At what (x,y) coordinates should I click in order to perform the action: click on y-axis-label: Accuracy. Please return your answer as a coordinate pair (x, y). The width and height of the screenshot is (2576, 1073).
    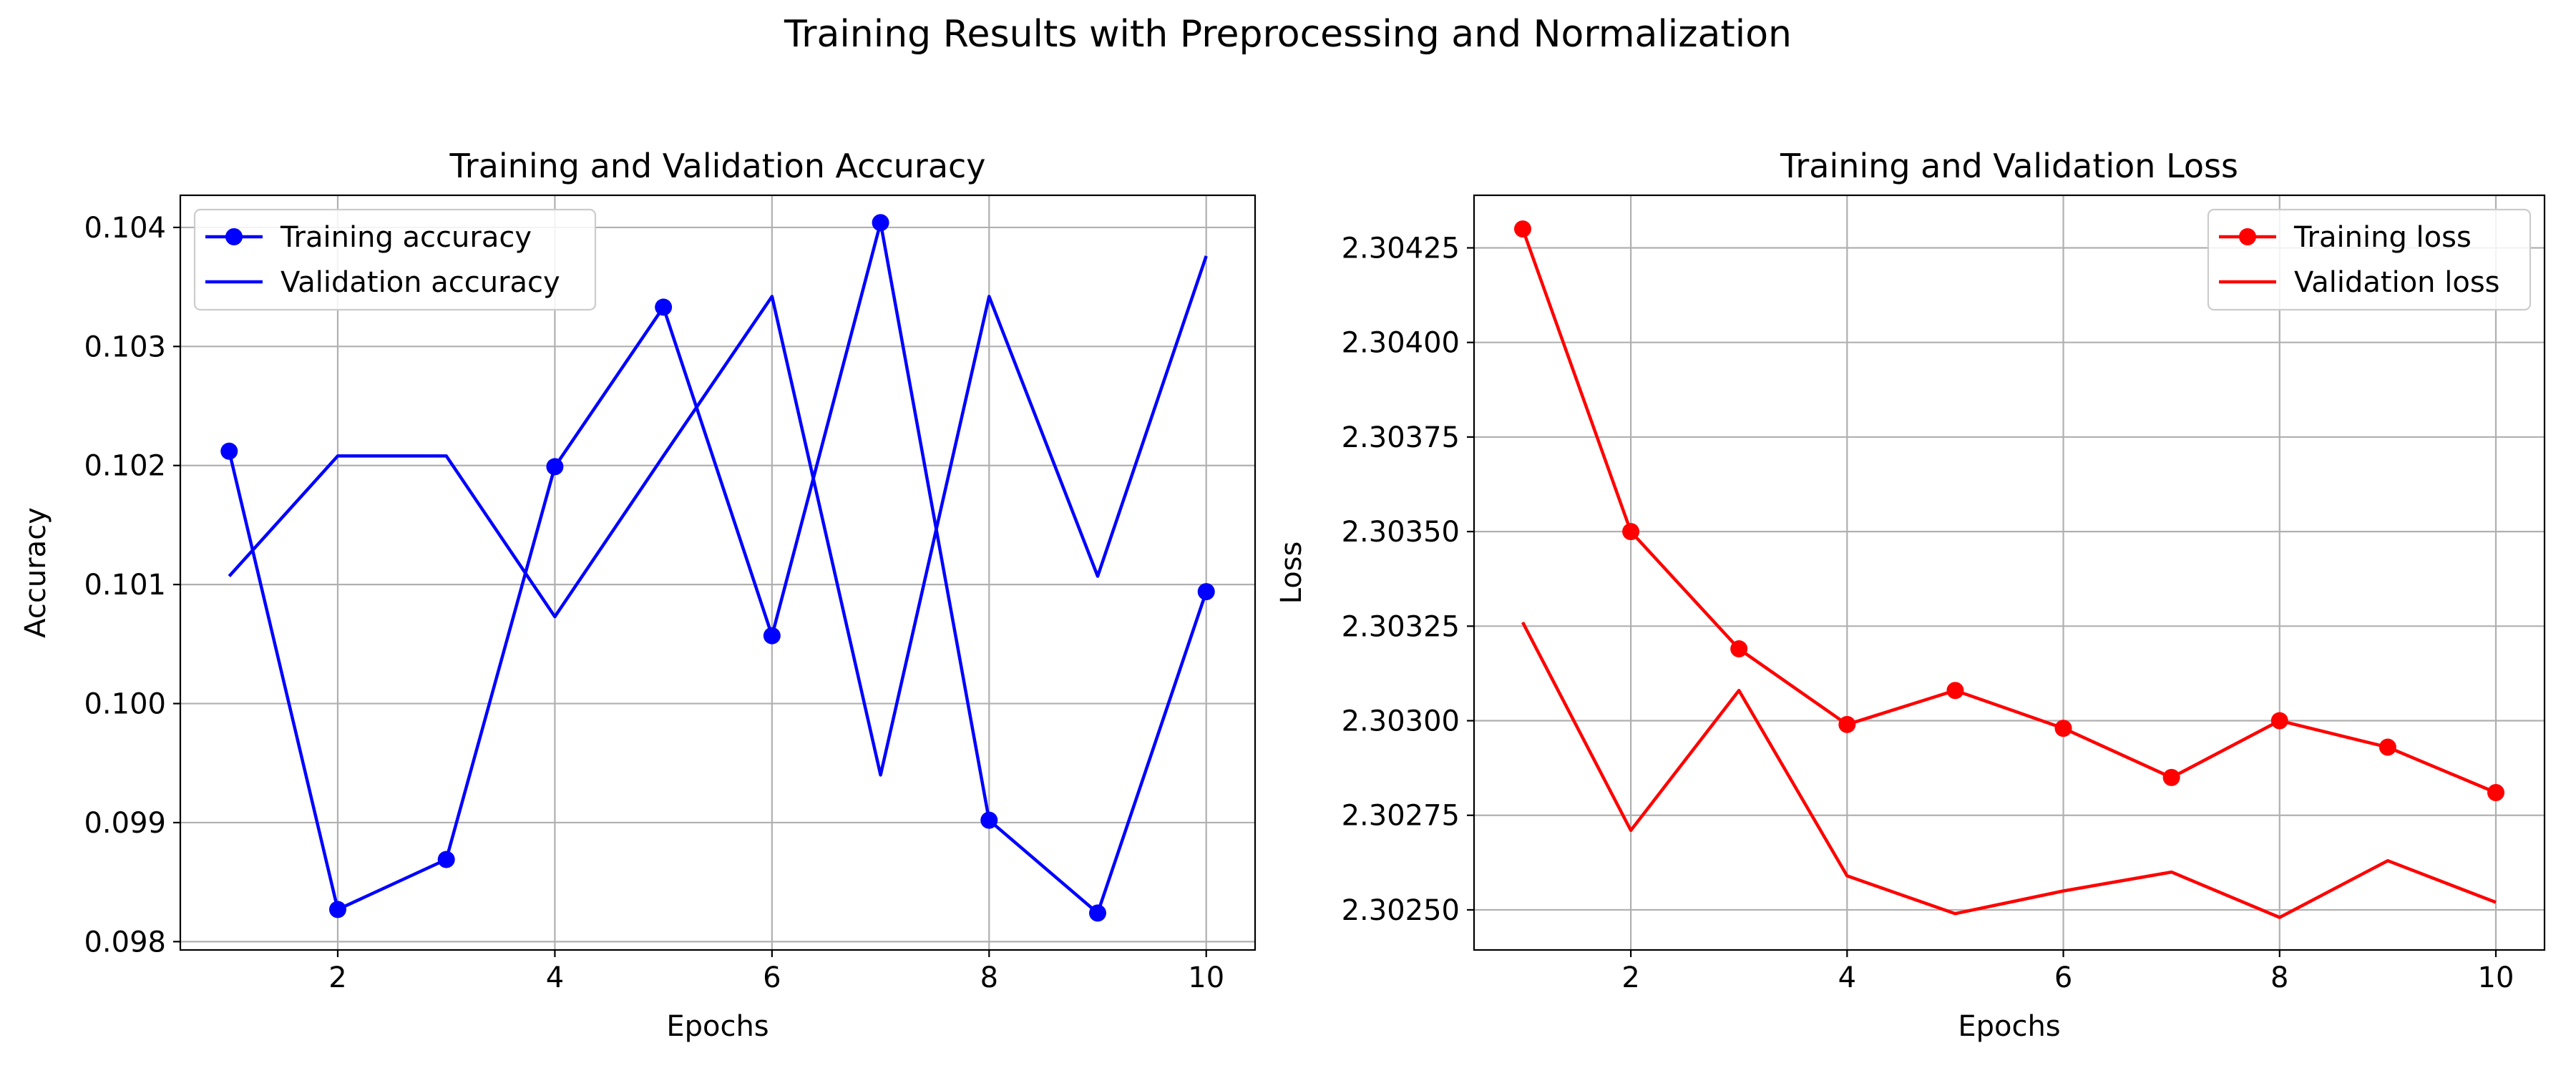
    Looking at the image, I should click on (35, 572).